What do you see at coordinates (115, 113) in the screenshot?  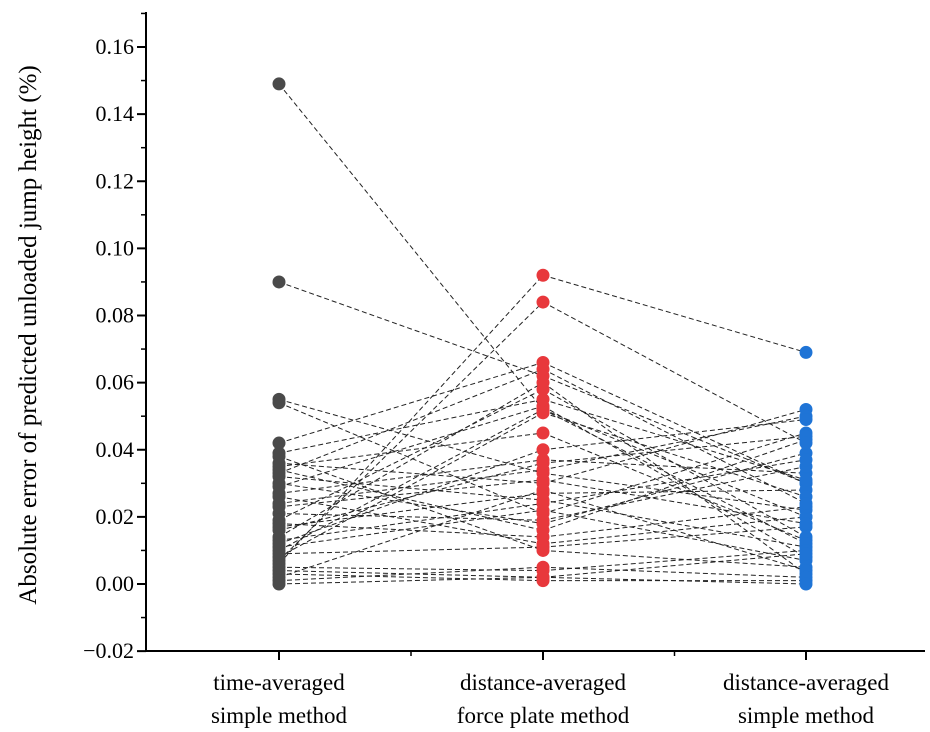 I see `y-tick-label: 0.14` at bounding box center [115, 113].